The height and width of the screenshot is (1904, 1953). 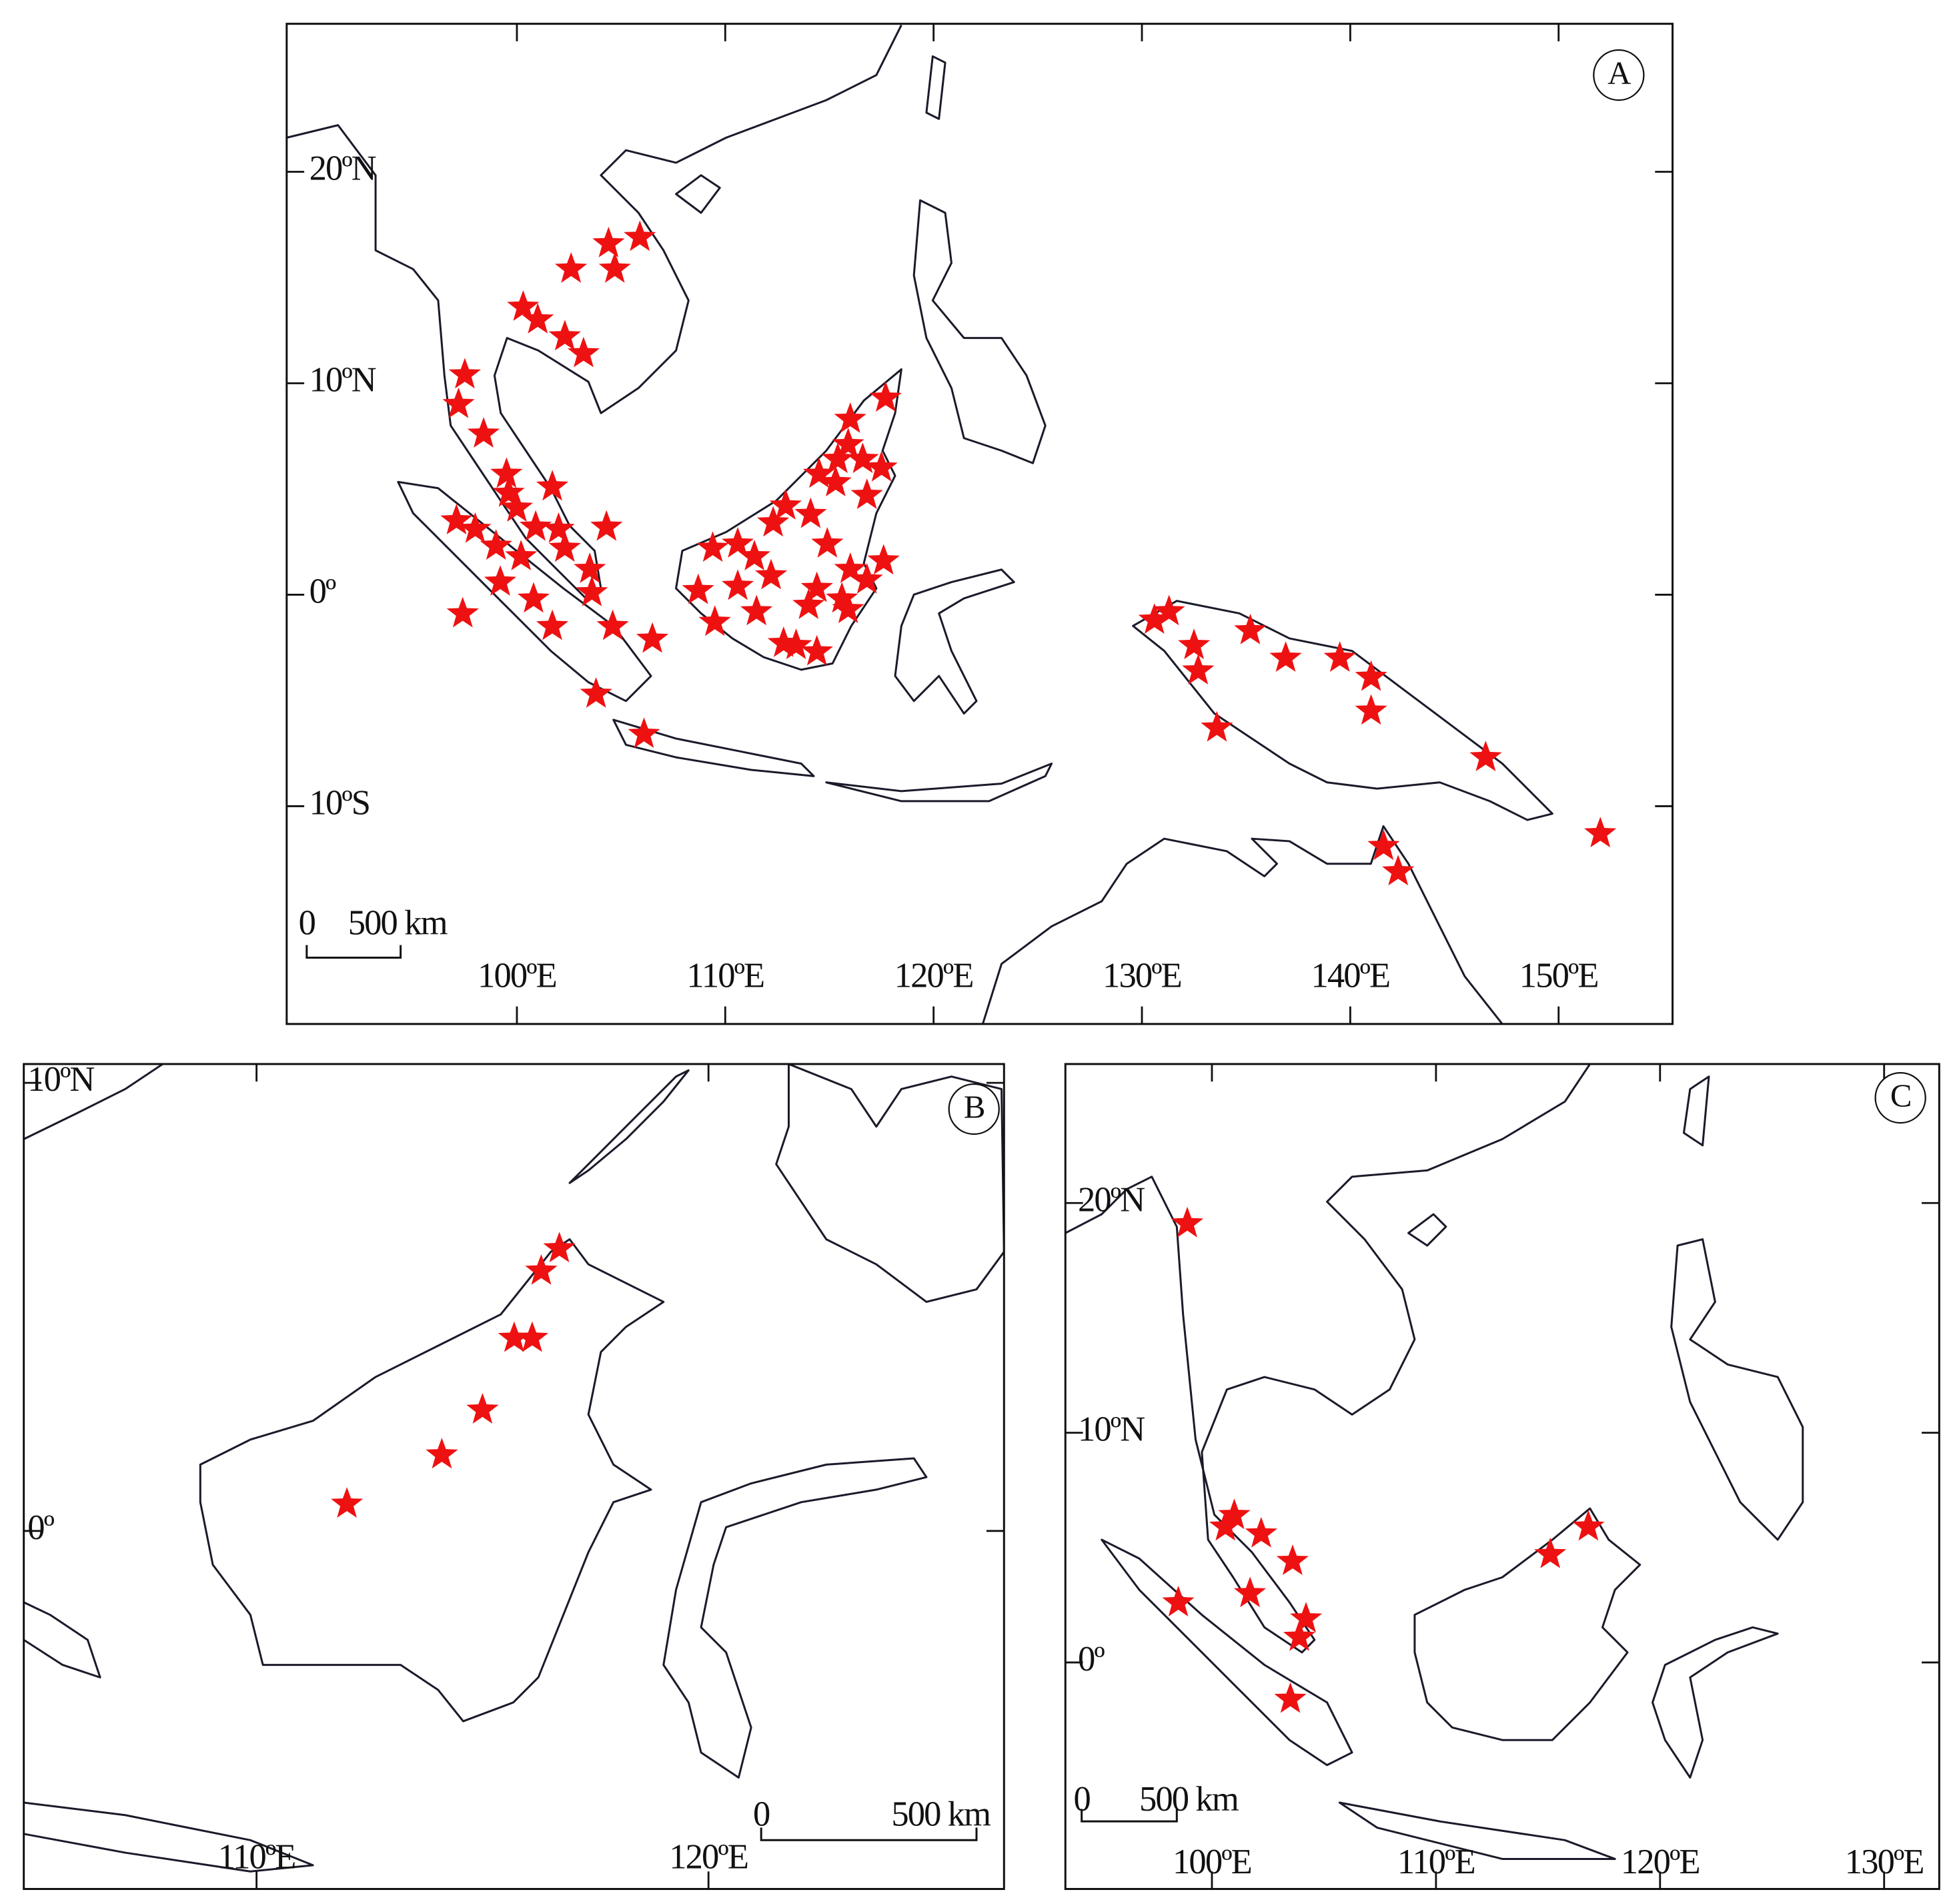 I want to click on lat-label: 10ºS, so click(x=339, y=802).